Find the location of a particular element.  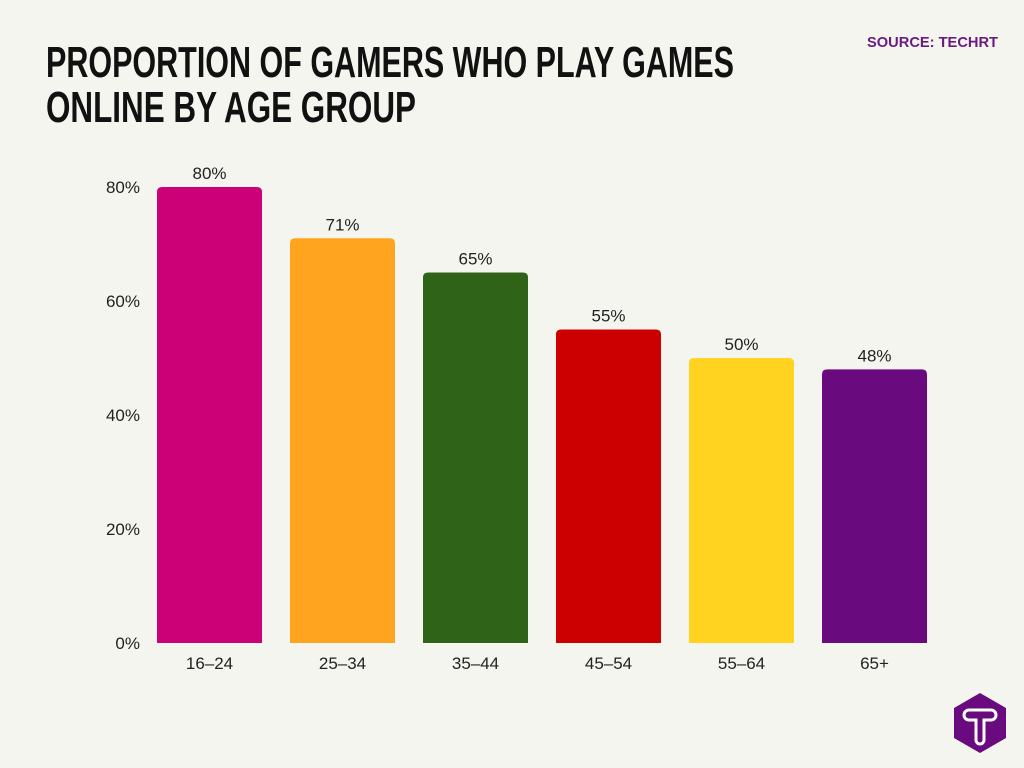

logo is located at coordinates (980, 723).